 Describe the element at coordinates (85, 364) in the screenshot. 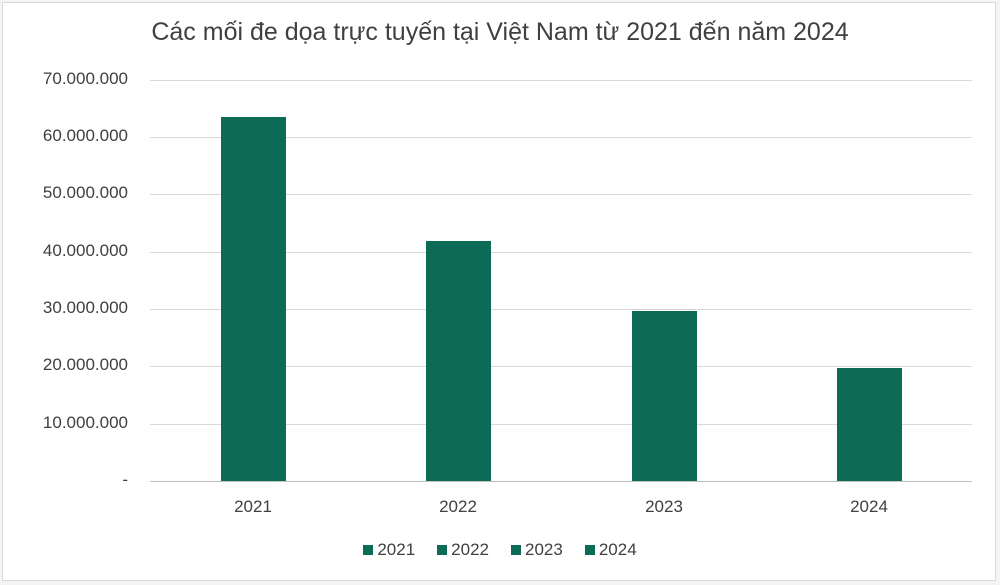

I see `y-tick-label: 20.000.000` at that location.